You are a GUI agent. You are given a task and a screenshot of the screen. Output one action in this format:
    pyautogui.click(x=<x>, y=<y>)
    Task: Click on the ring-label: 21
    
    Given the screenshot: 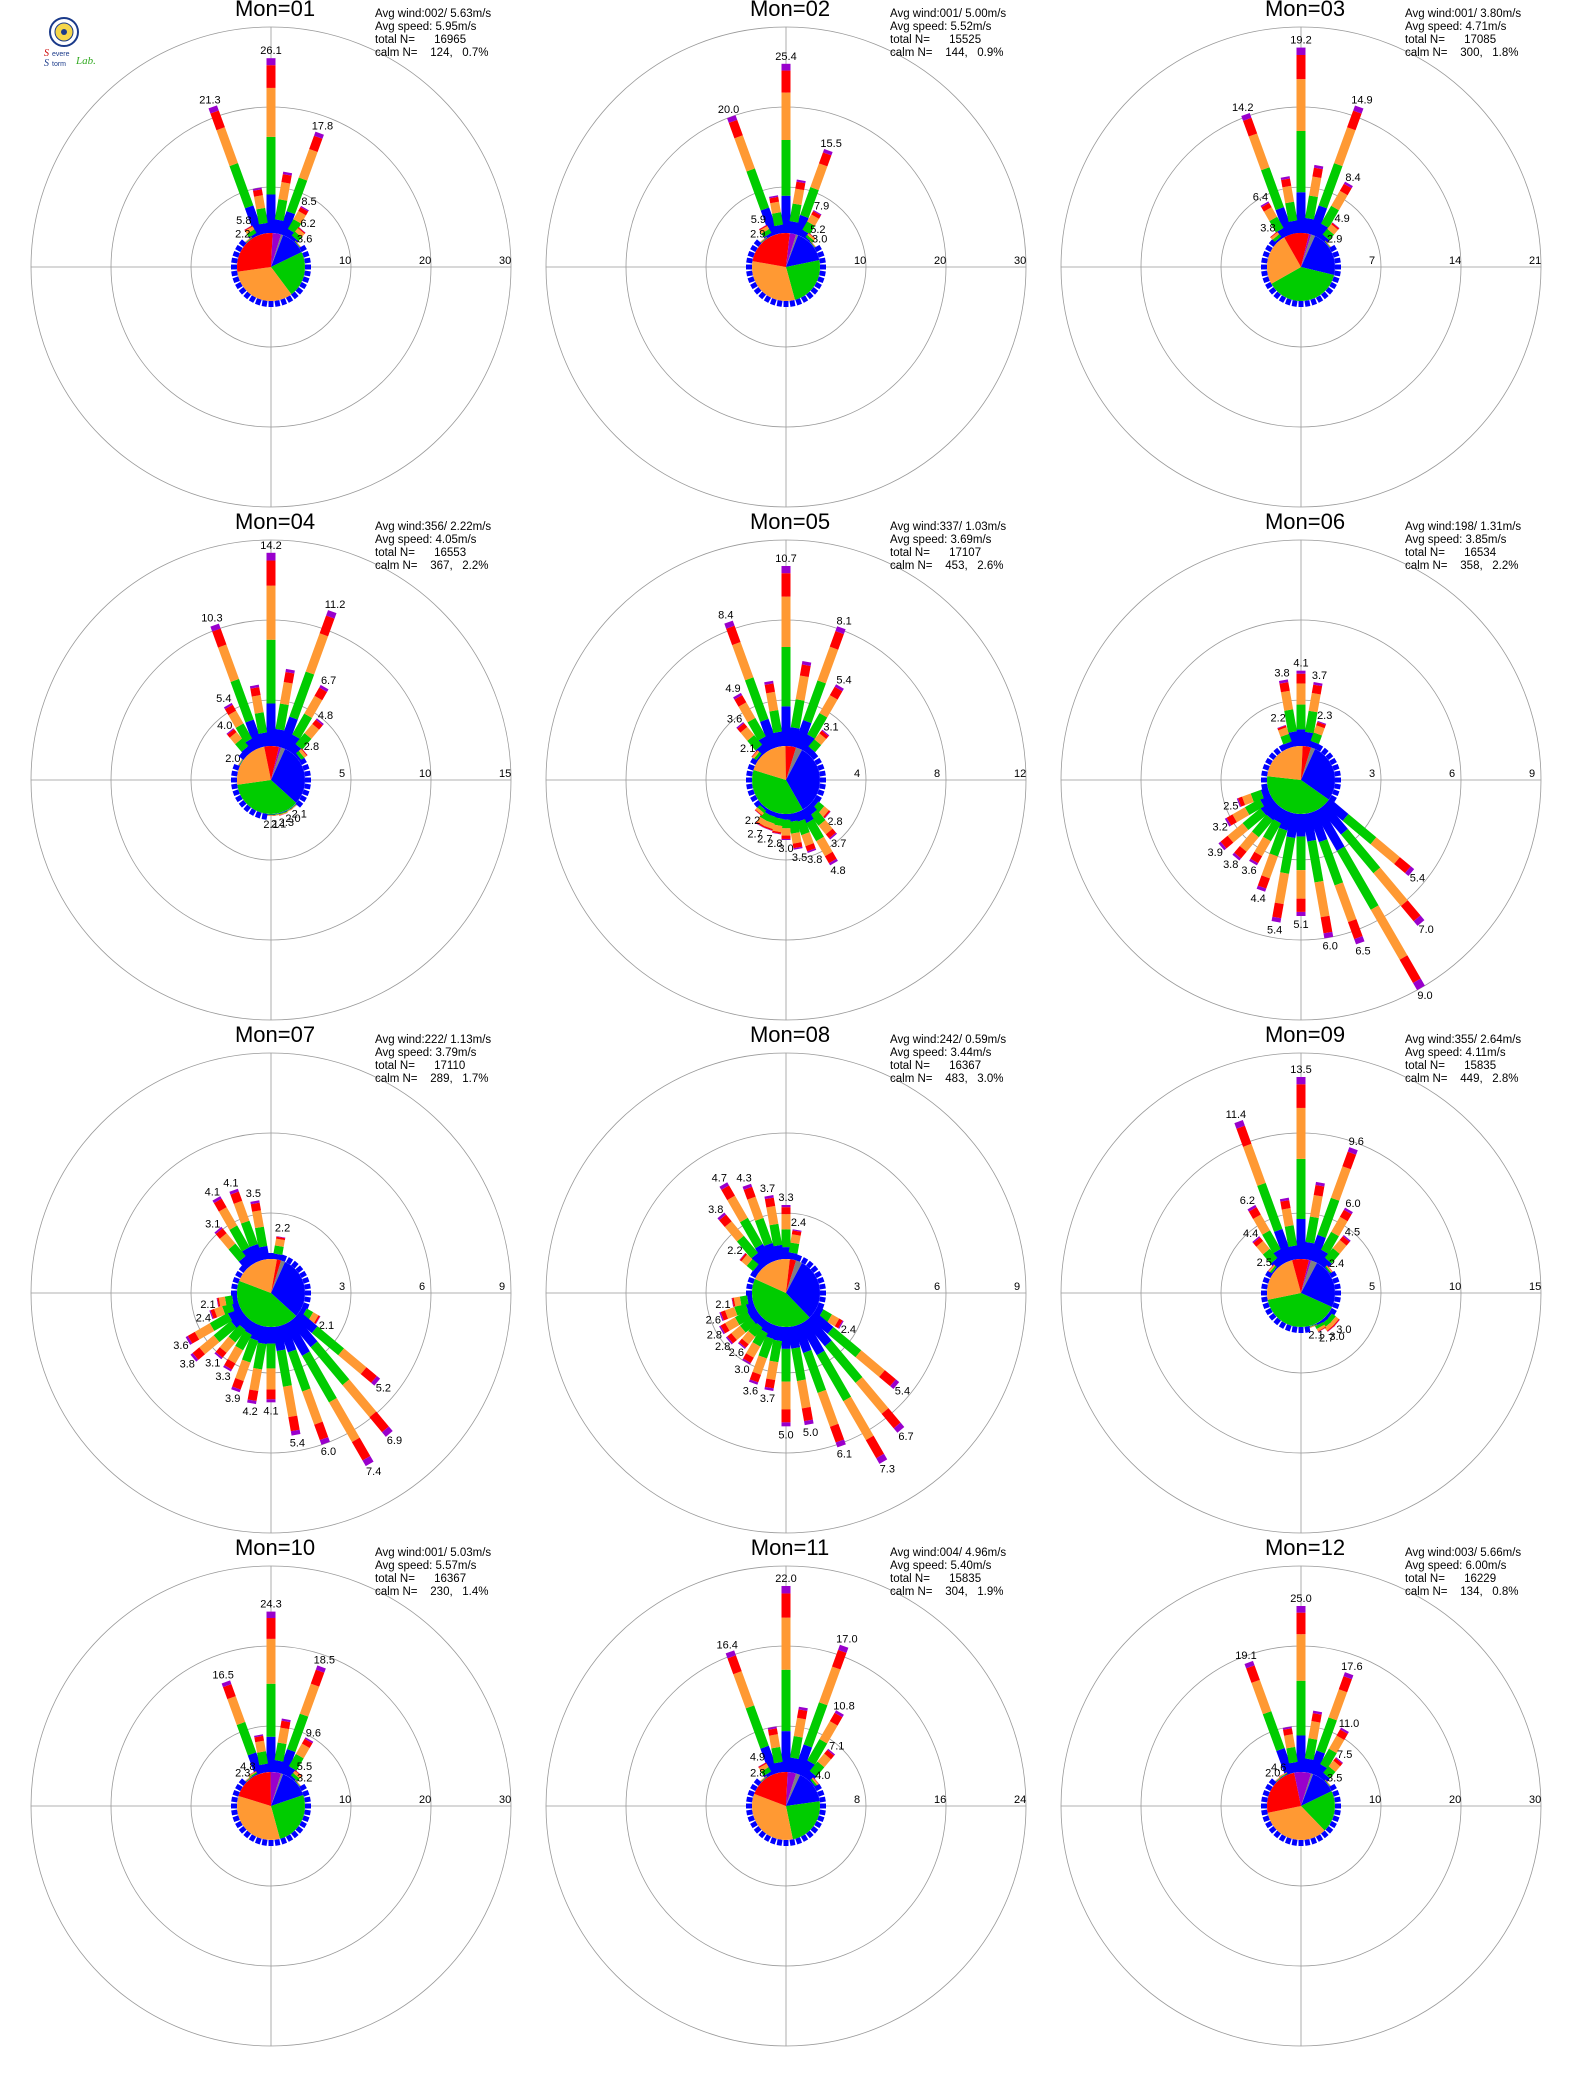 What is the action you would take?
    pyautogui.click(x=1535, y=261)
    